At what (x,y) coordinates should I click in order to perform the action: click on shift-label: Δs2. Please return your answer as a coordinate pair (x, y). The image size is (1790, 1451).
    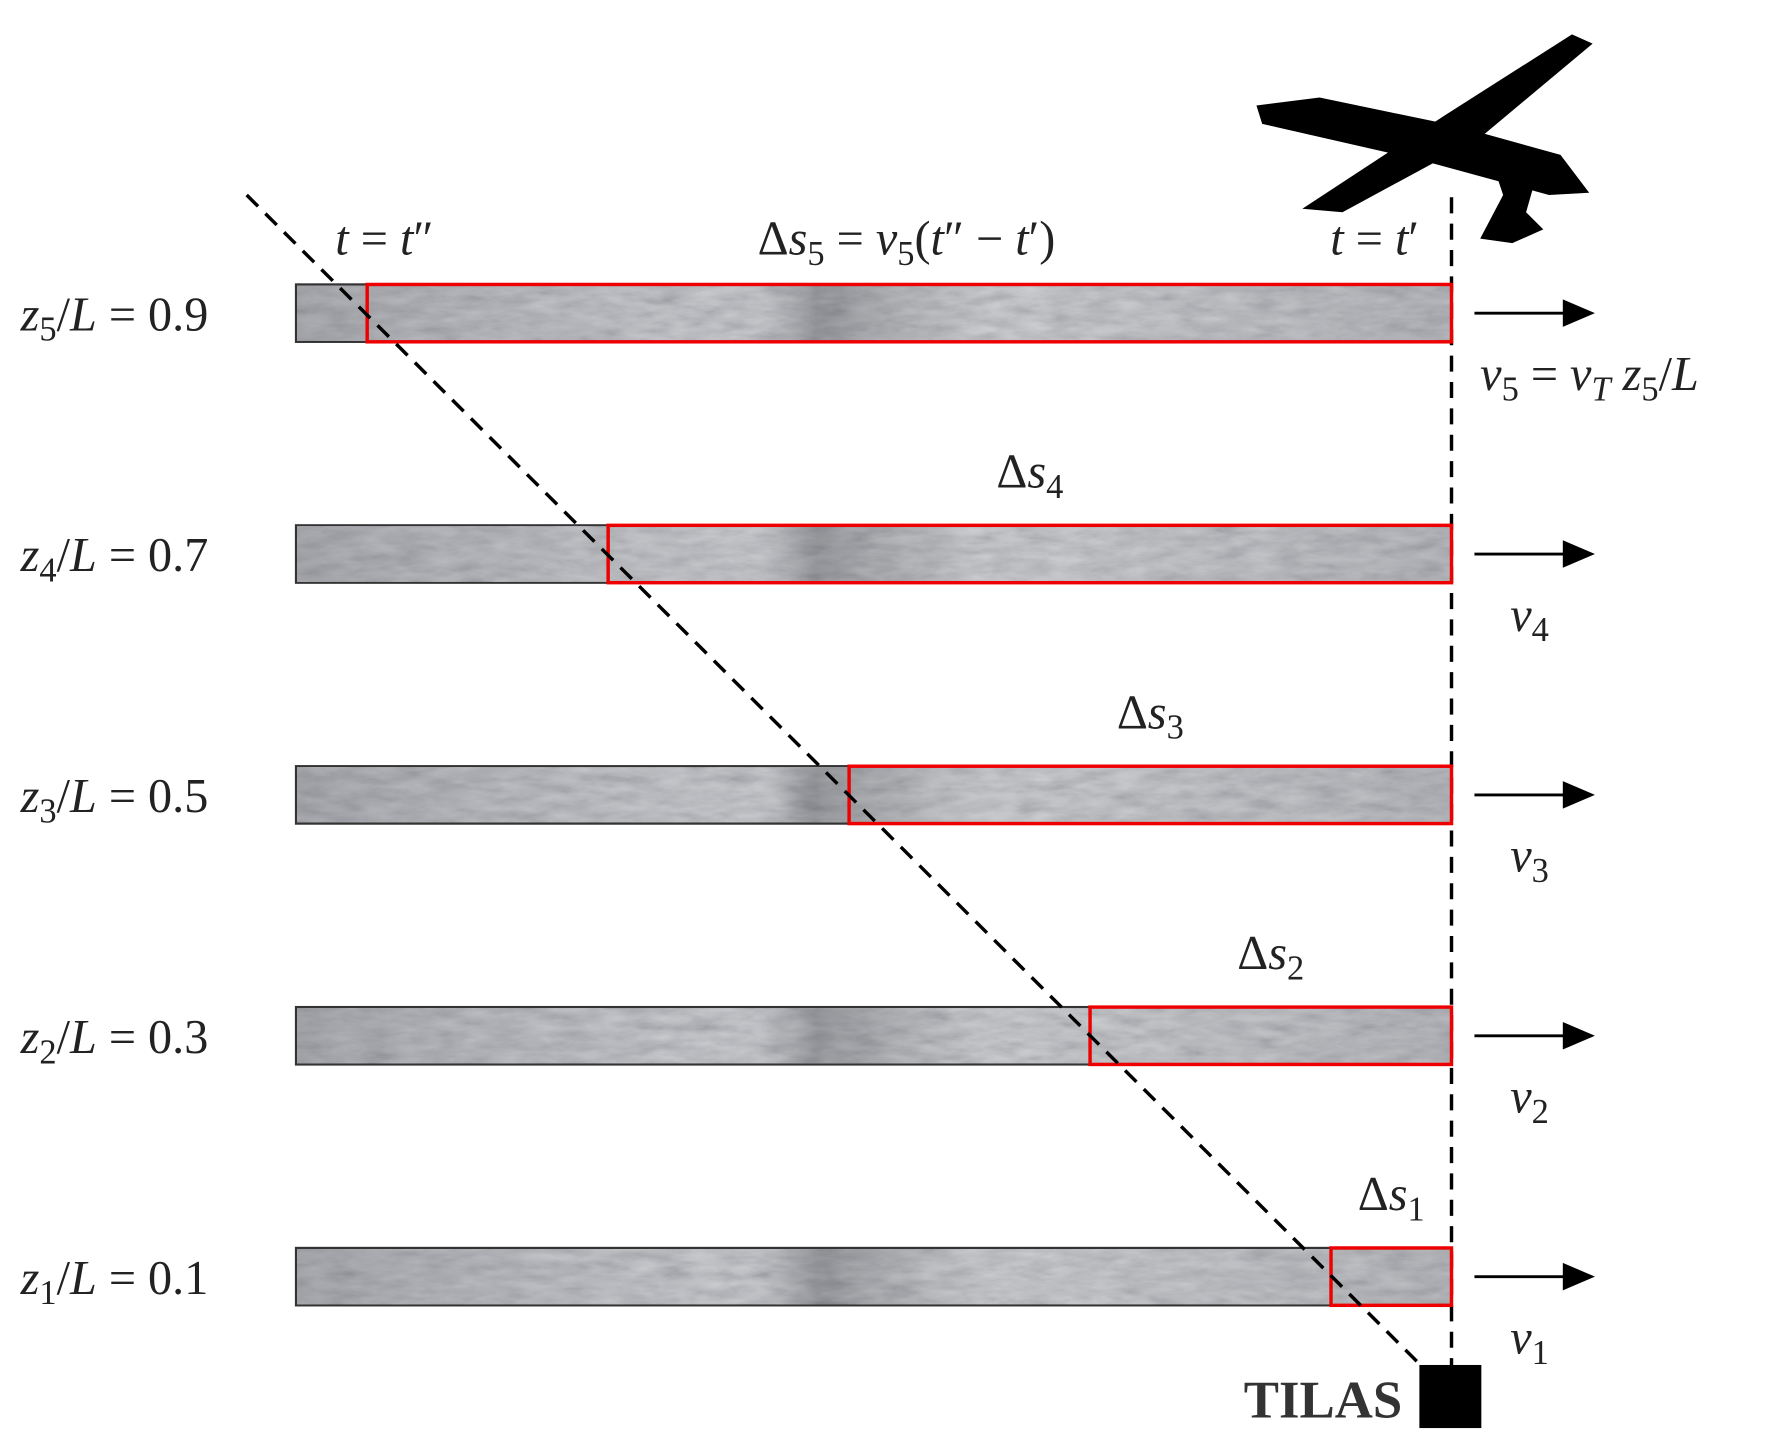
    Looking at the image, I should click on (1270, 957).